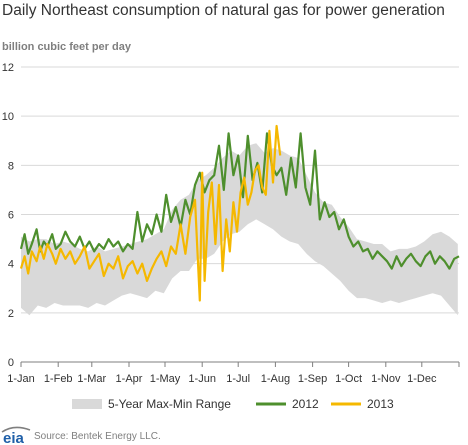 The width and height of the screenshot is (468, 445). Describe the element at coordinates (21, 379) in the screenshot. I see `x-tick-label: 1-Jan` at that location.